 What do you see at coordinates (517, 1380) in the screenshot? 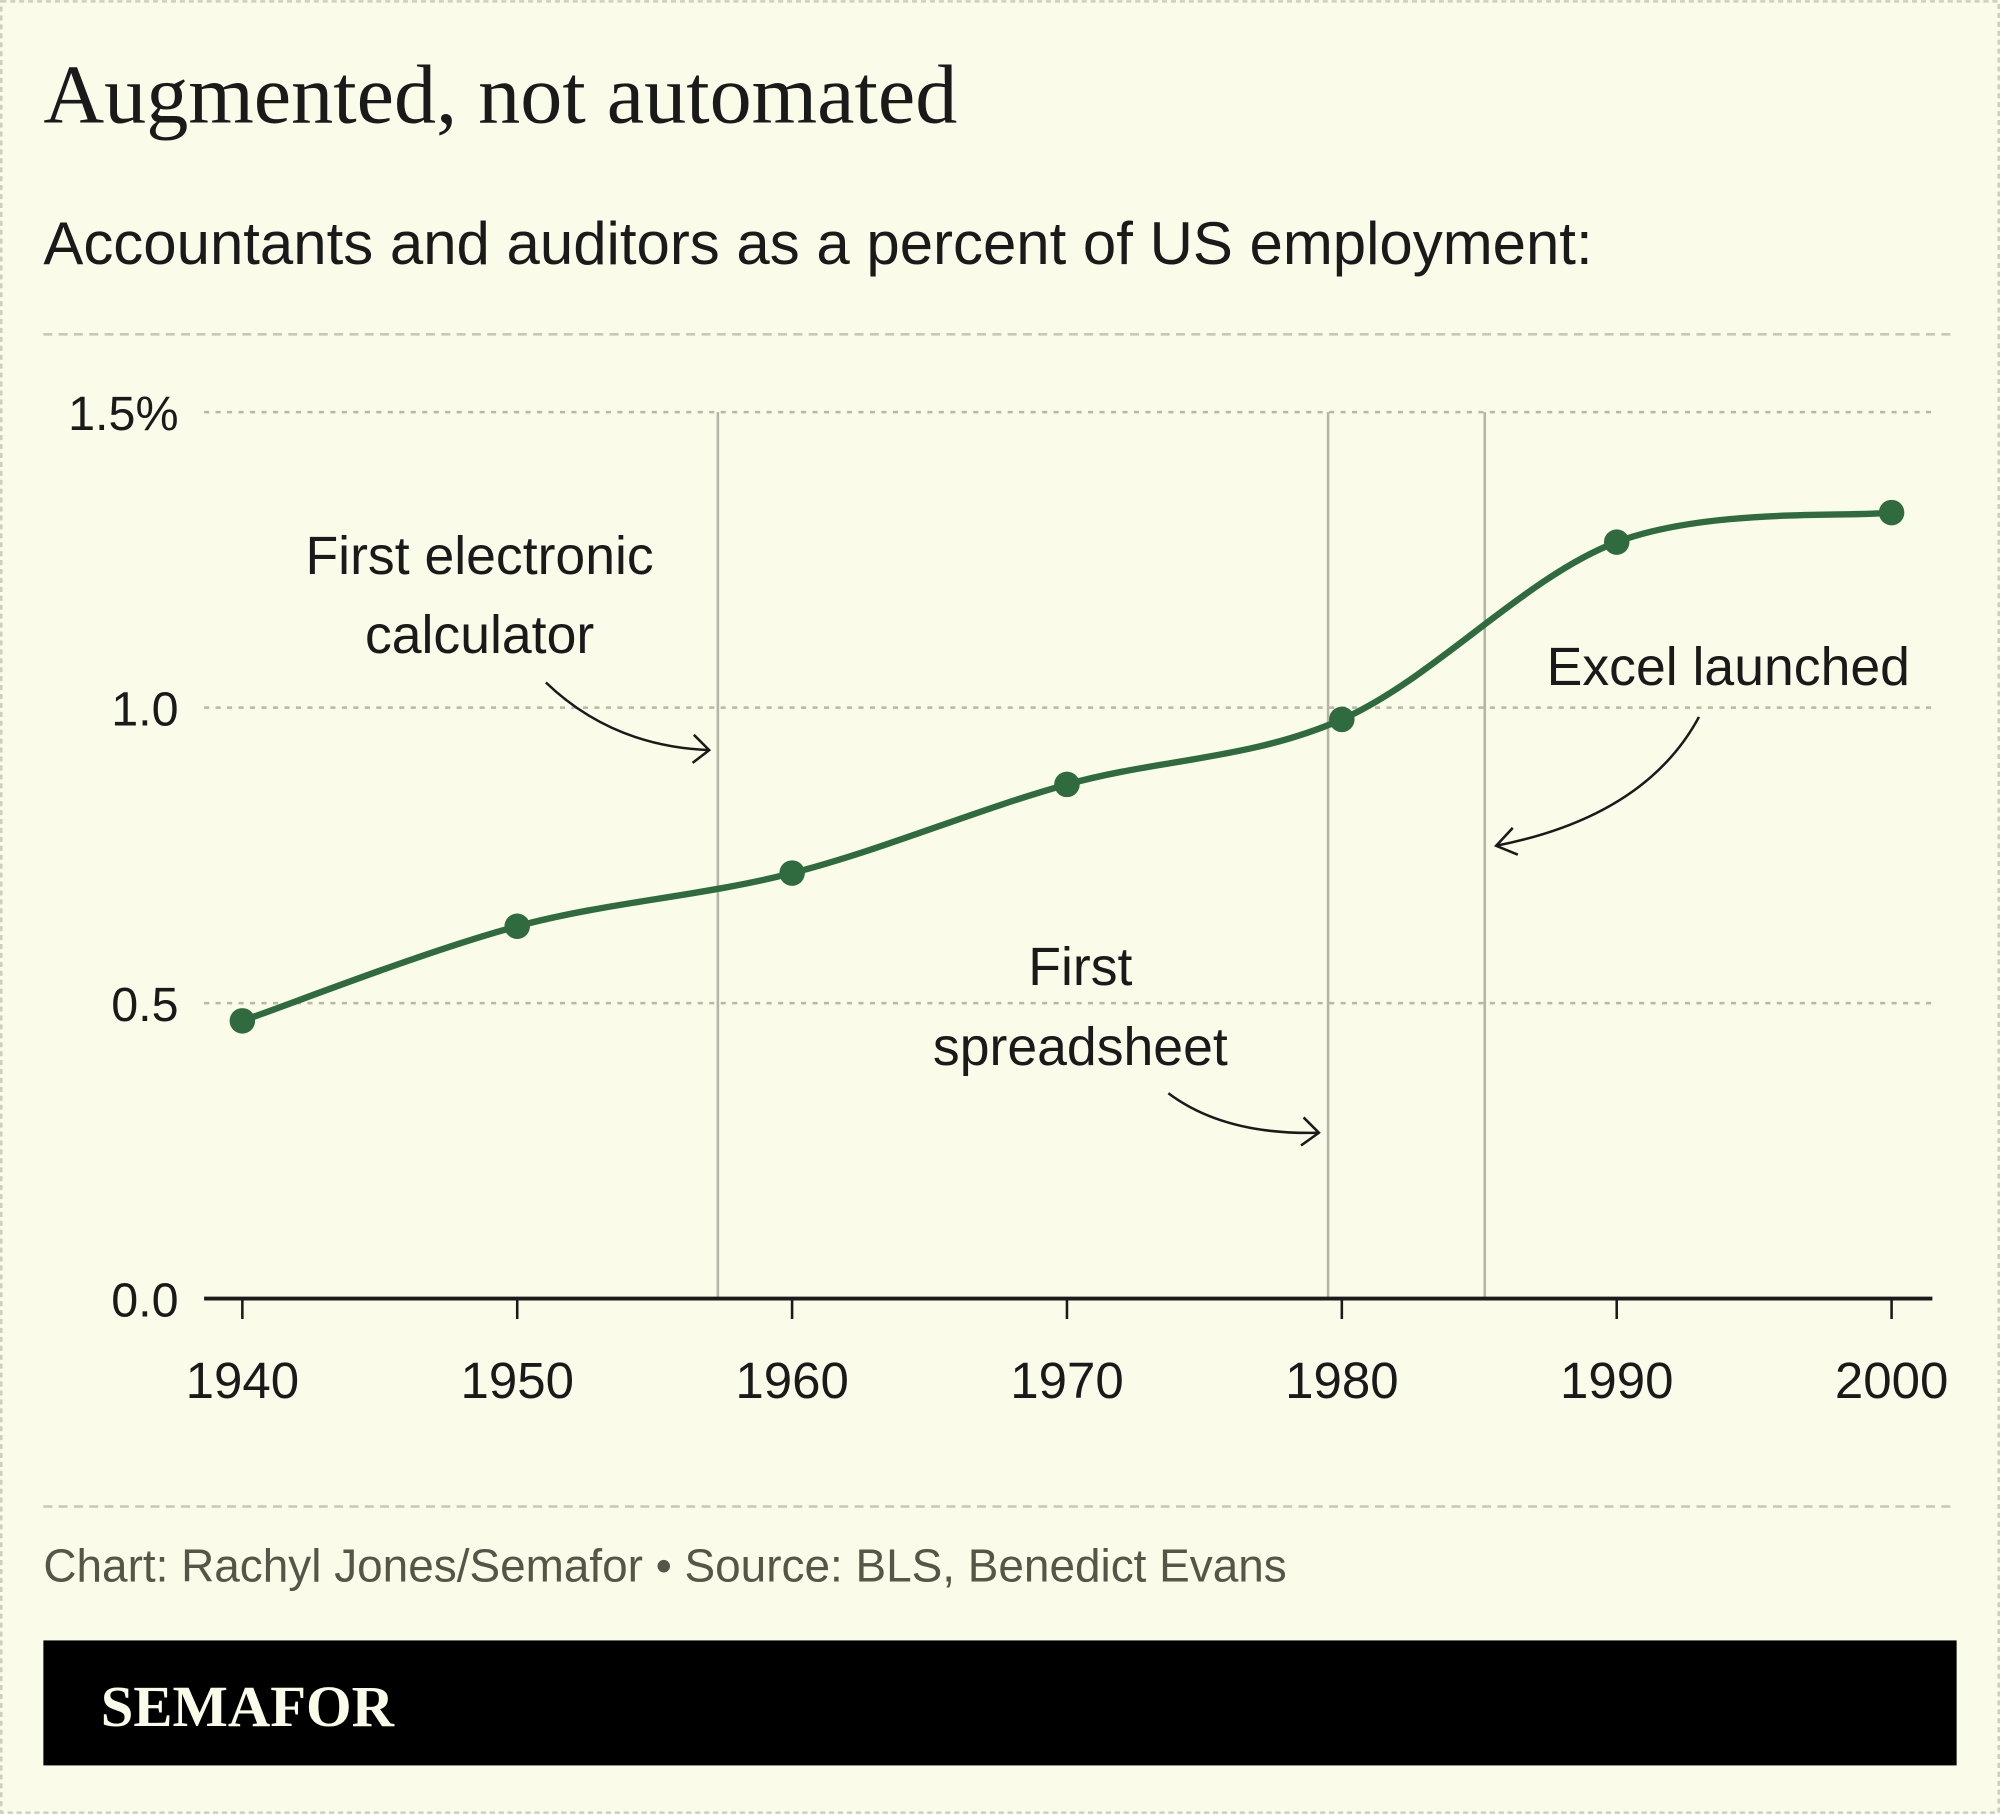
I see `x-tick-label: 1950` at bounding box center [517, 1380].